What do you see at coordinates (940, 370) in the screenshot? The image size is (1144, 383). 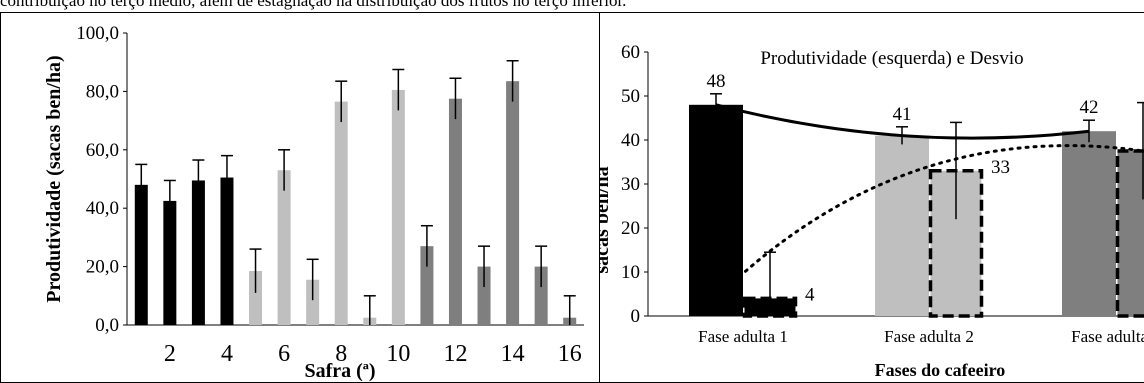 I see `right-x-axis-label: Fases do cafeeiro` at bounding box center [940, 370].